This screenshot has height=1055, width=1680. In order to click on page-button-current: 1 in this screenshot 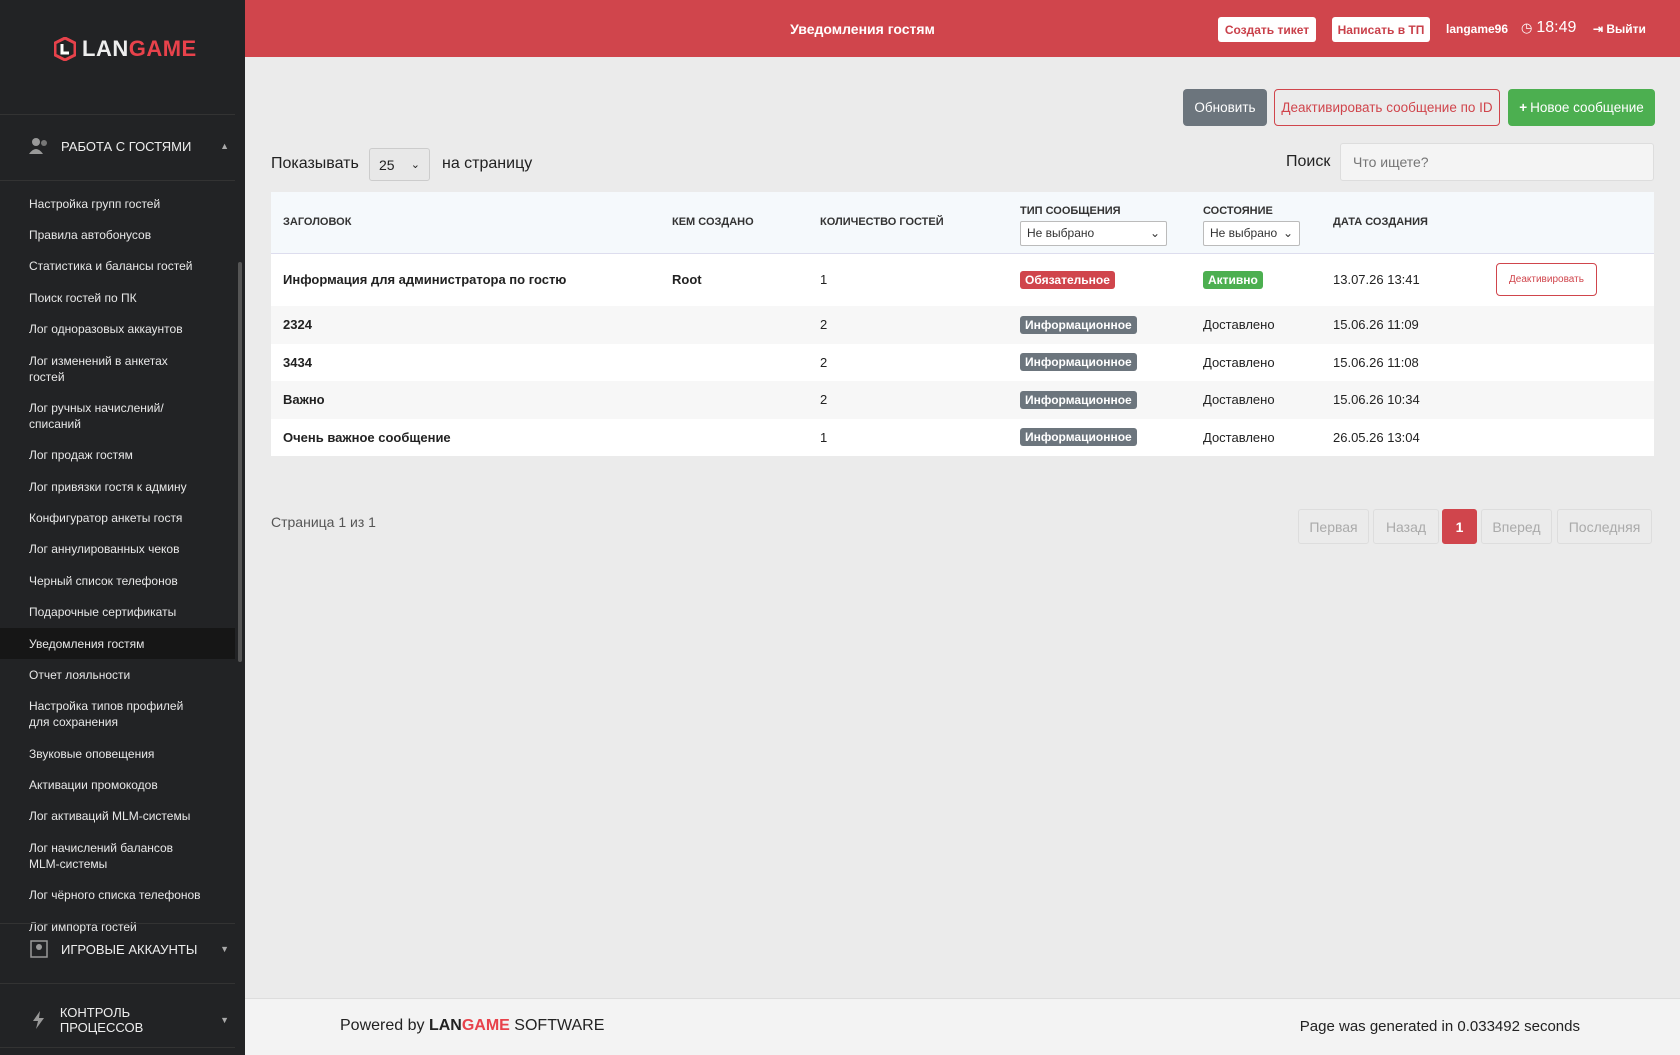, I will do `click(1459, 526)`.